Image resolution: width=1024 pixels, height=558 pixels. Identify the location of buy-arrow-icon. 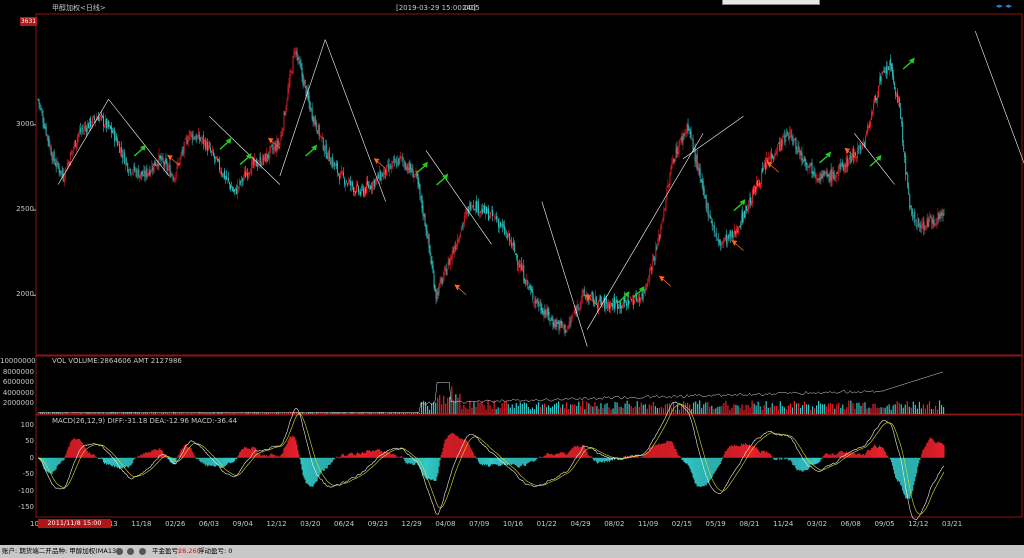
(908, 63).